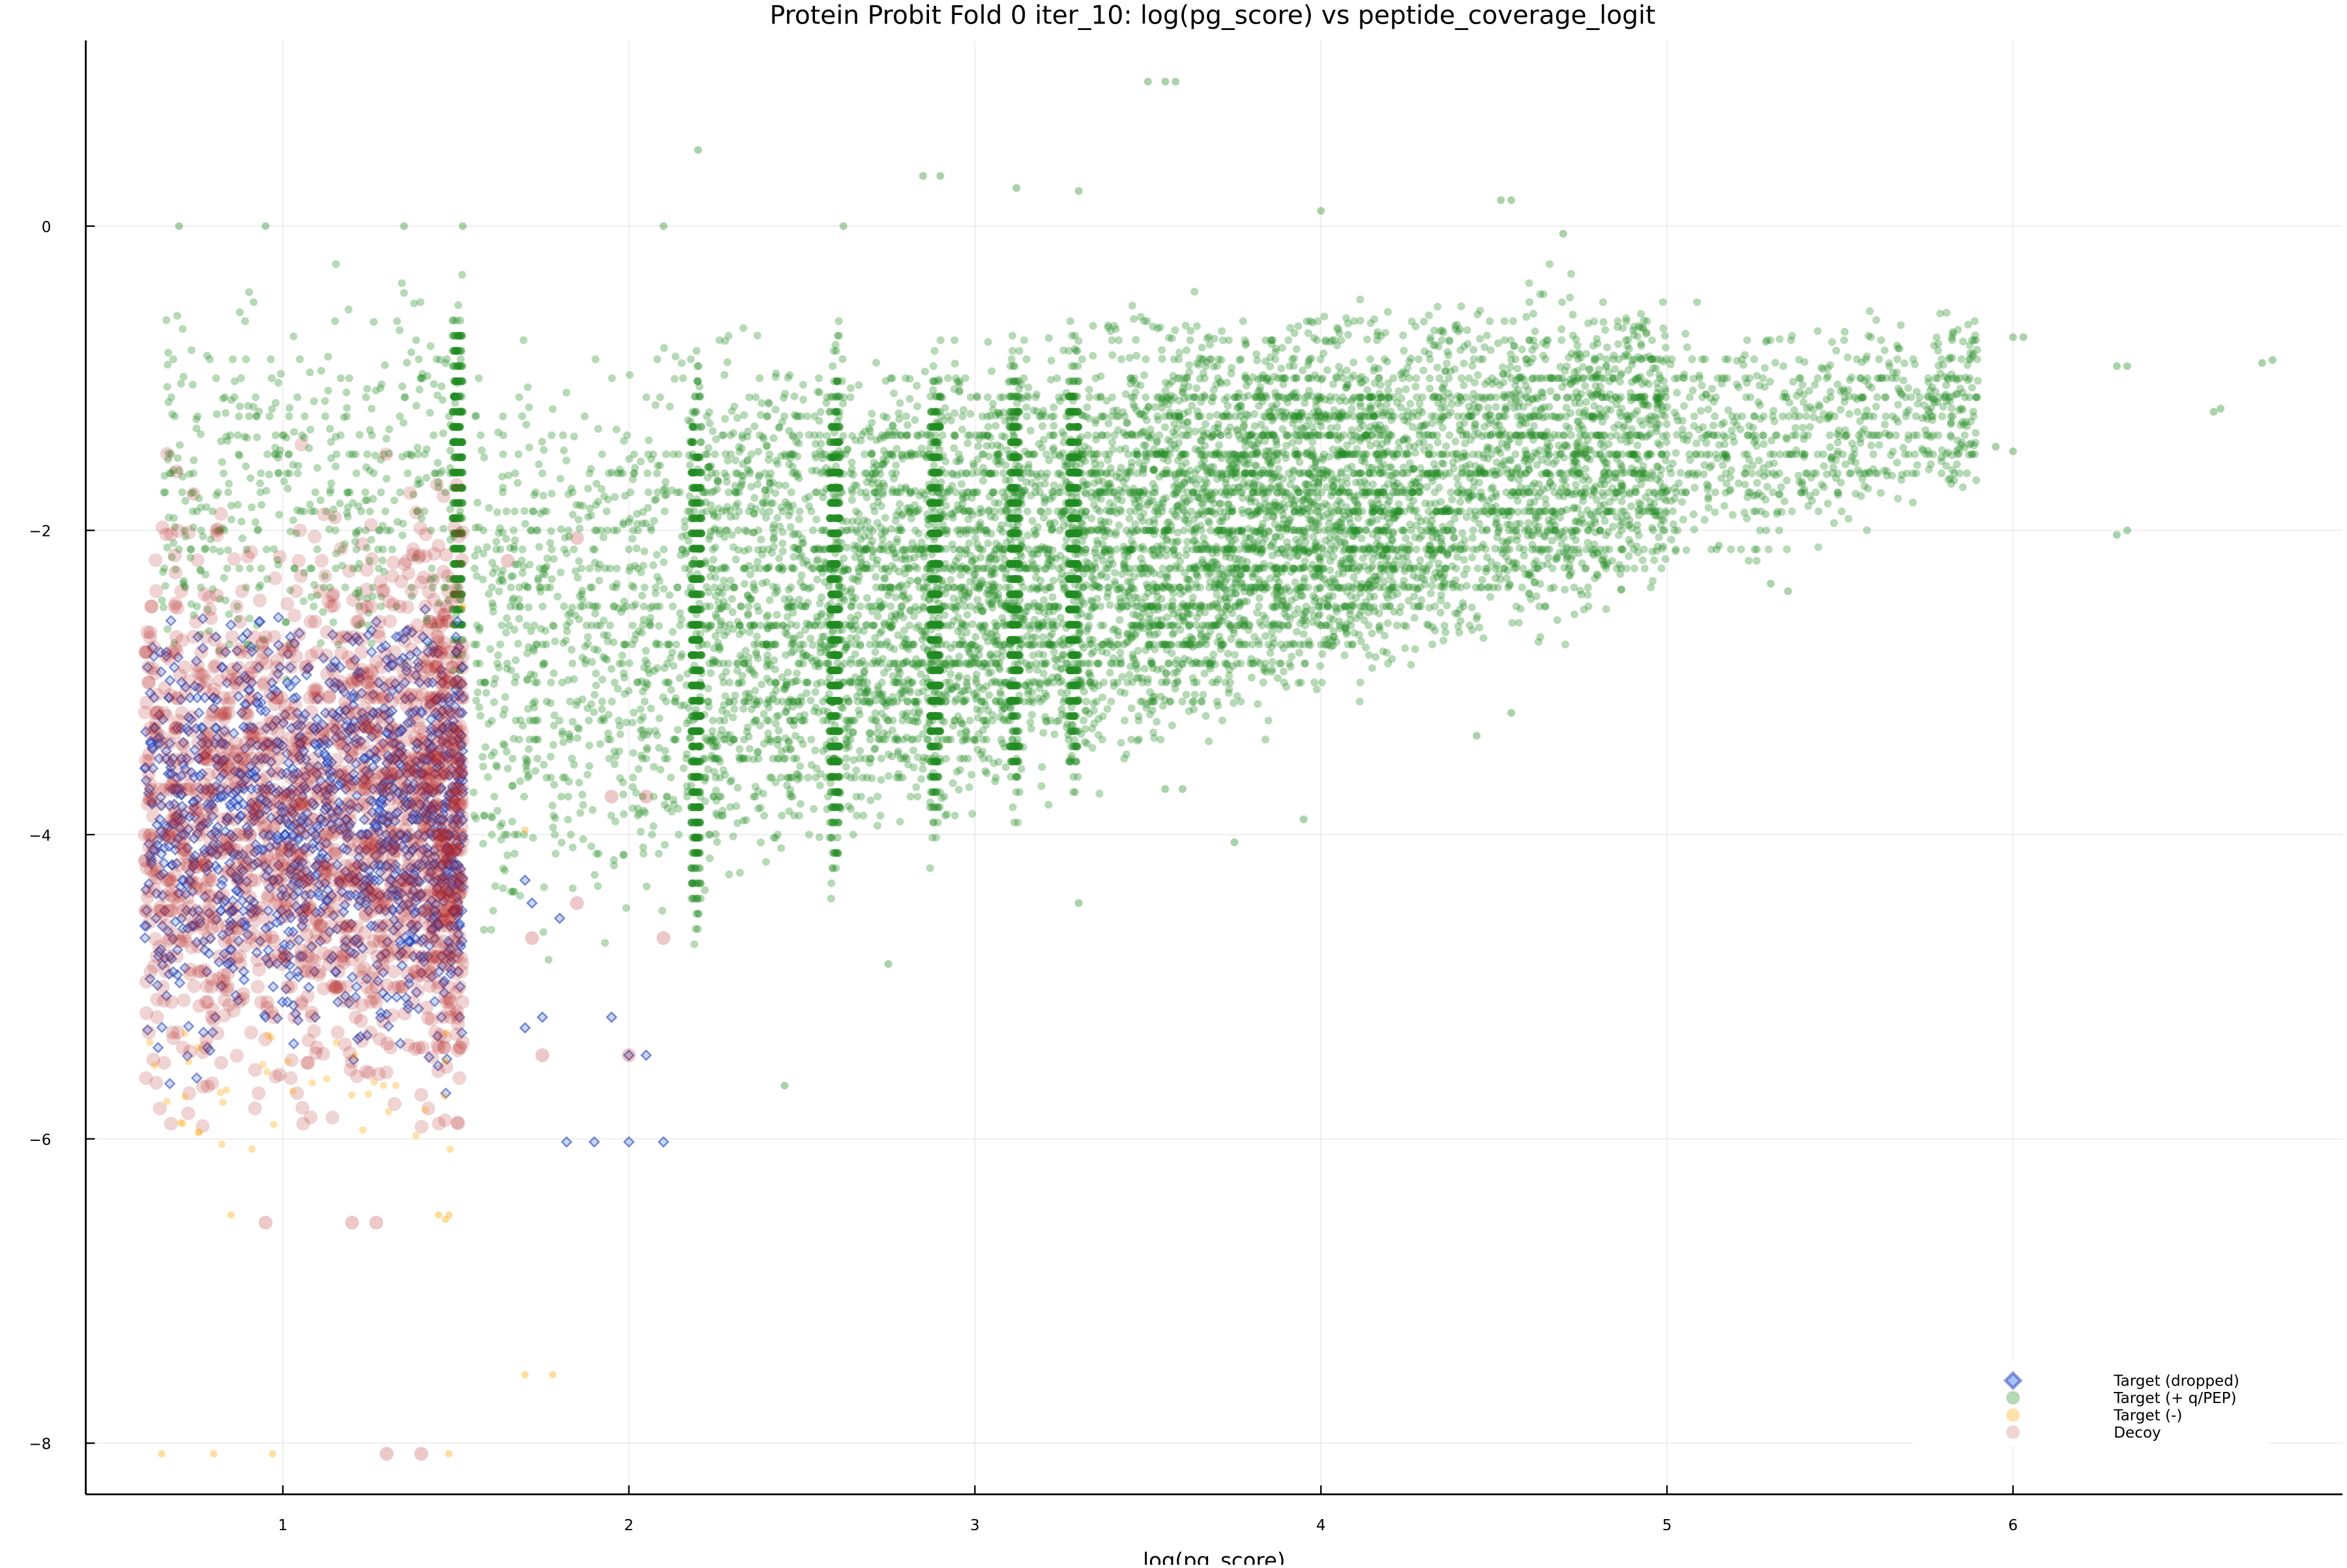  I want to click on y-tick-label: −8, so click(40, 1444).